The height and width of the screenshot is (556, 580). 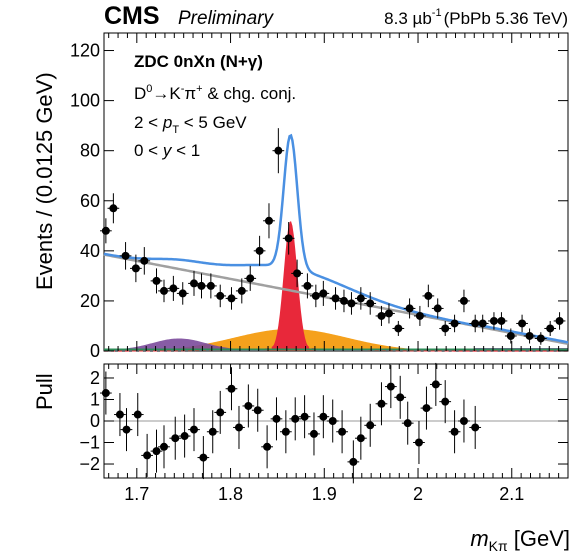 I want to click on pull-data-points, so click(x=291, y=423).